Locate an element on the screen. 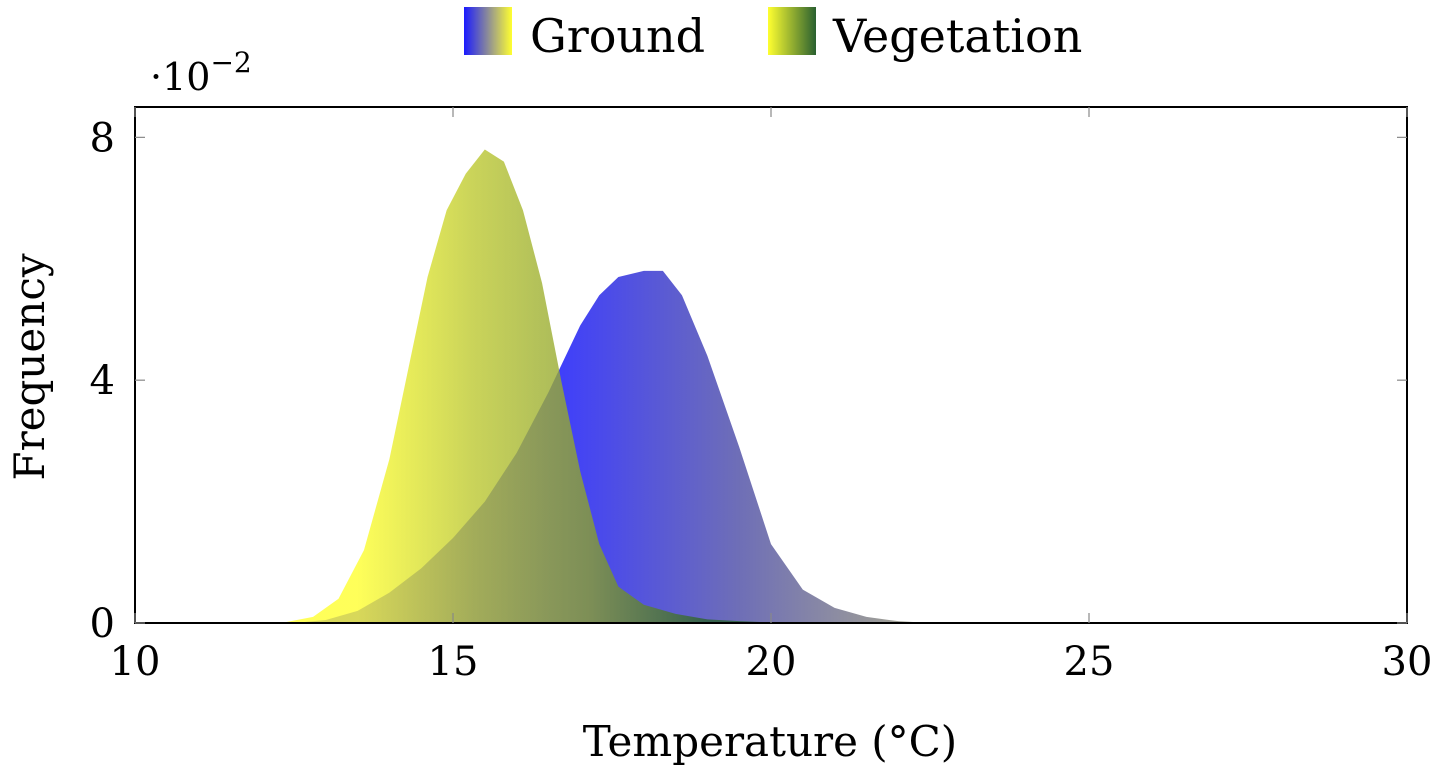  legend: Ground Vegetation is located at coordinates (773, 35).